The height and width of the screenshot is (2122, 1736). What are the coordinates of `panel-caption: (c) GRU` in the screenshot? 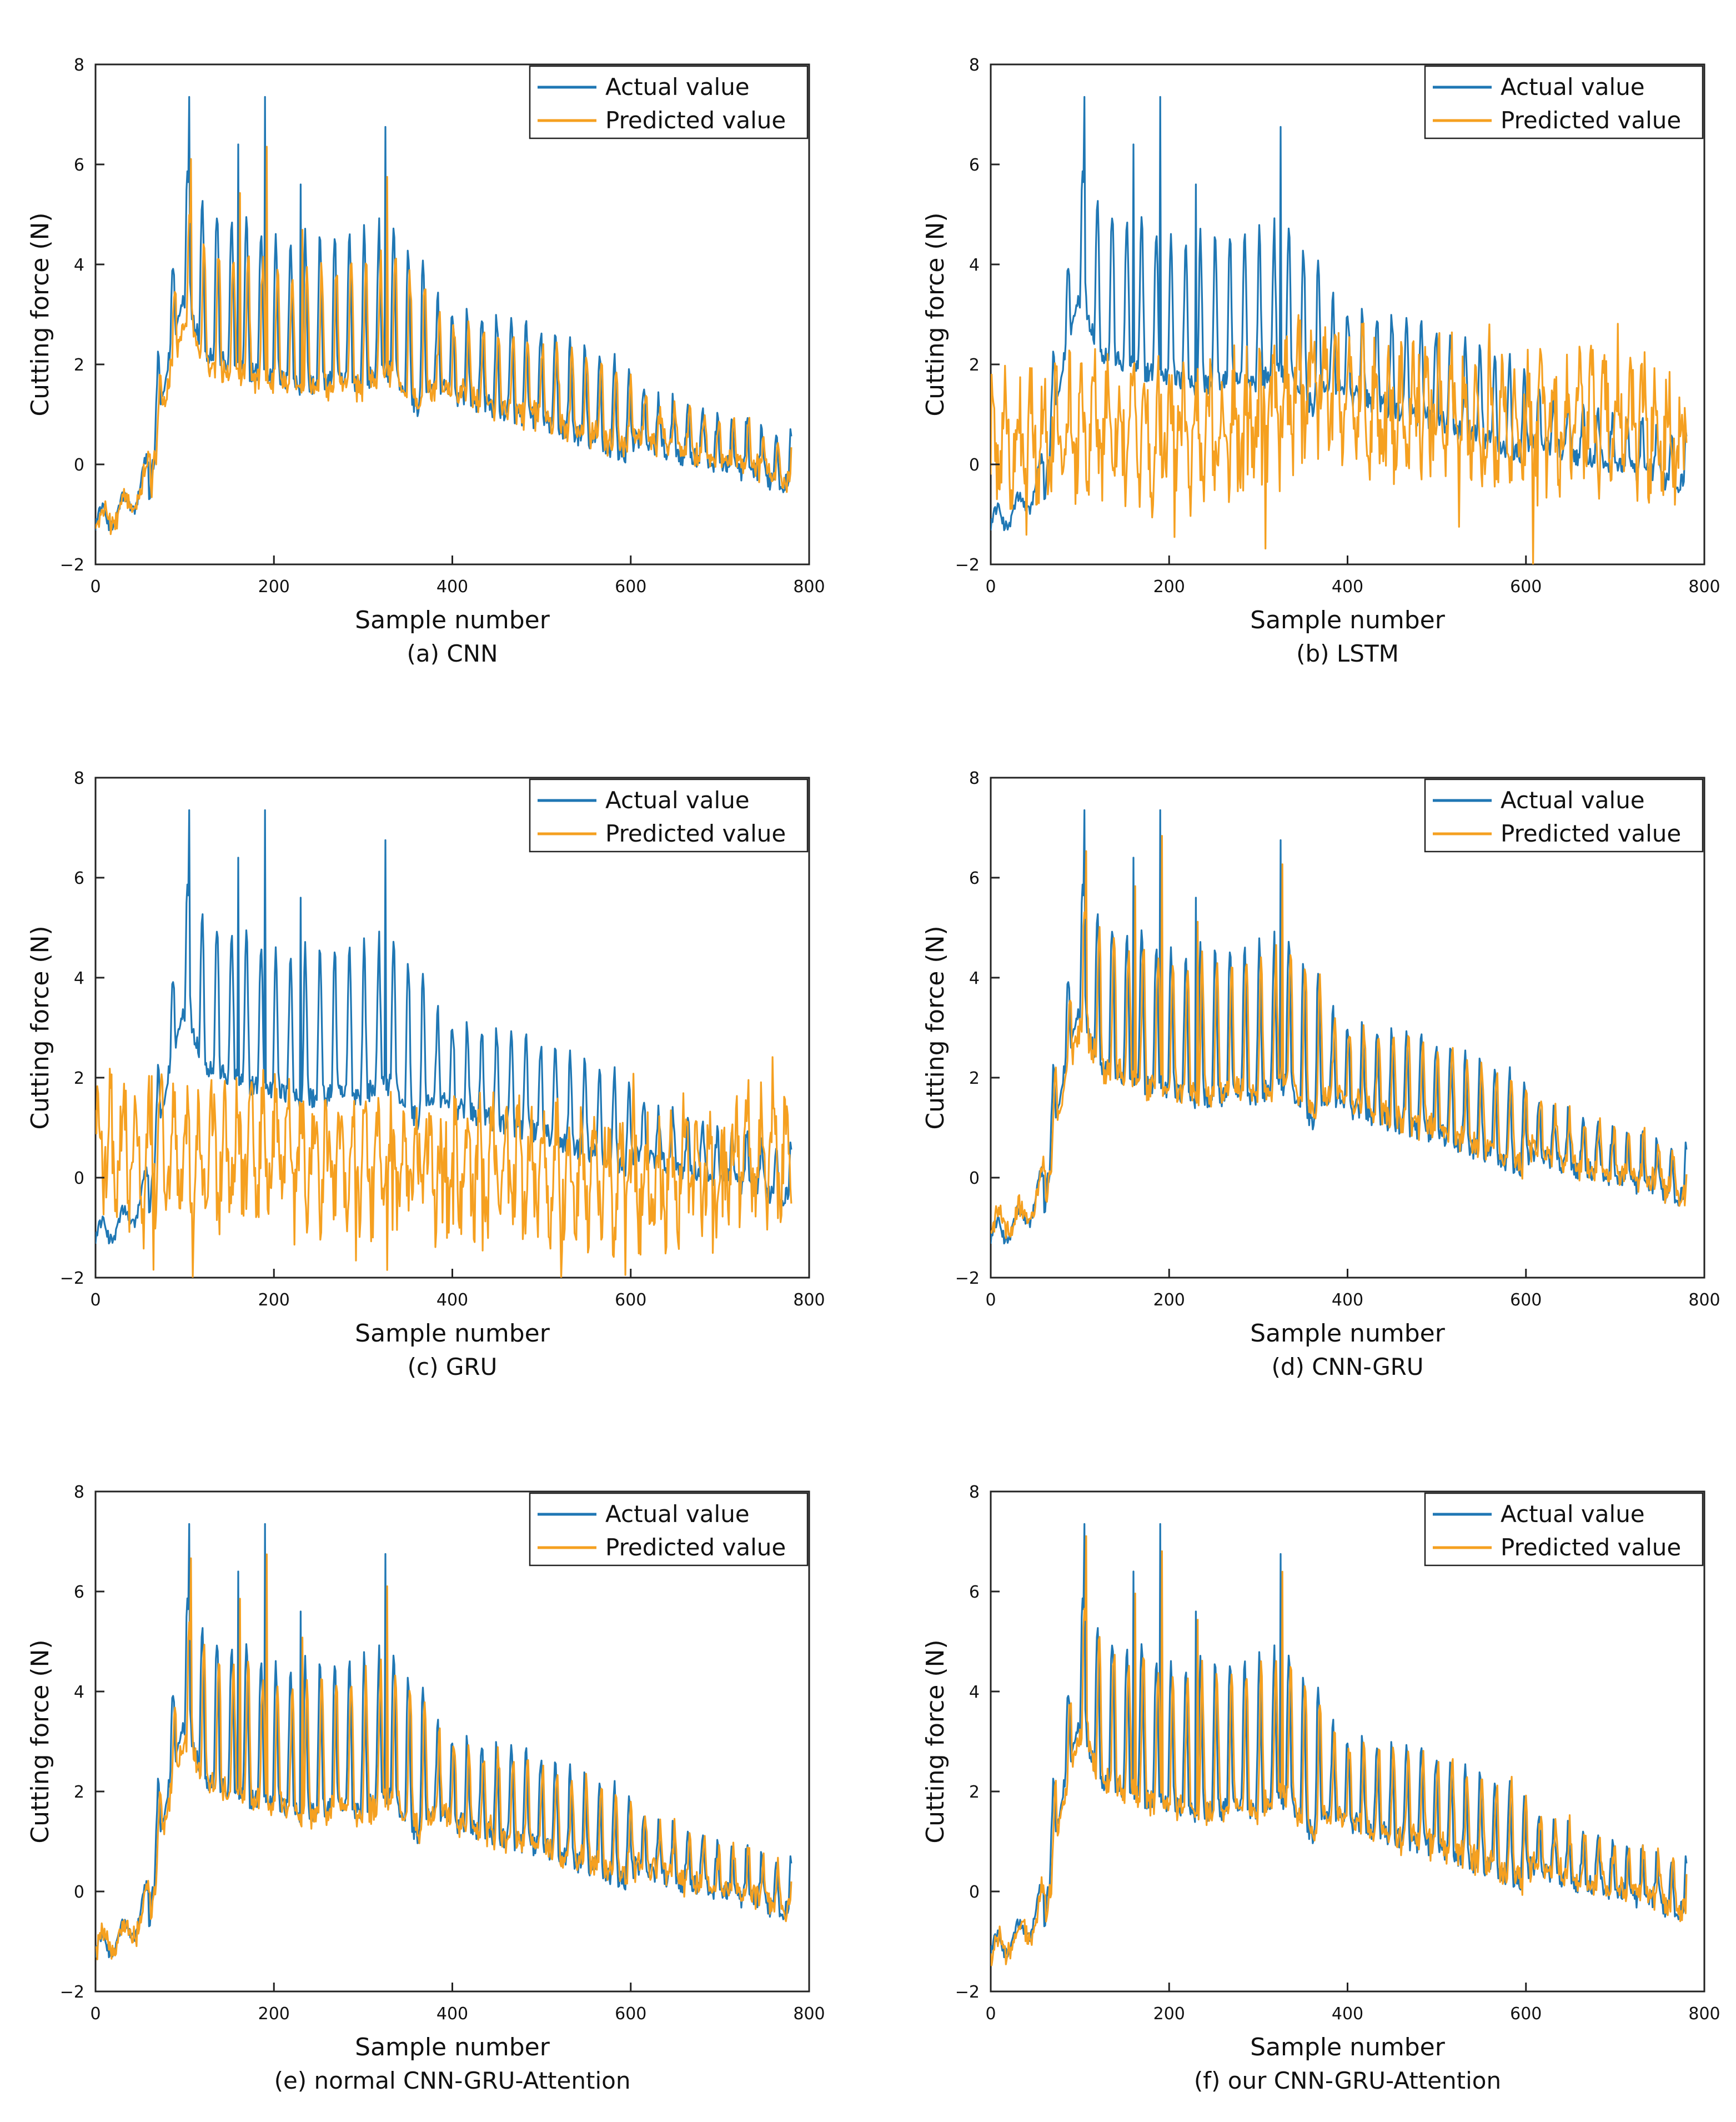 It's located at (453, 1366).